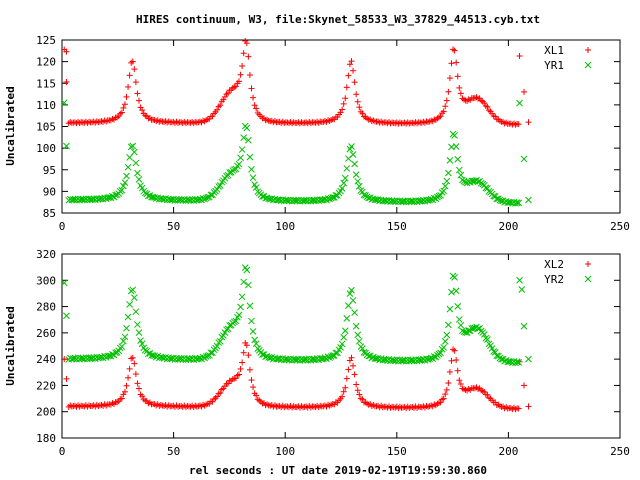 The height and width of the screenshot is (480, 640). What do you see at coordinates (620, 226) in the screenshot?
I see `x-tick-label: 250` at bounding box center [620, 226].